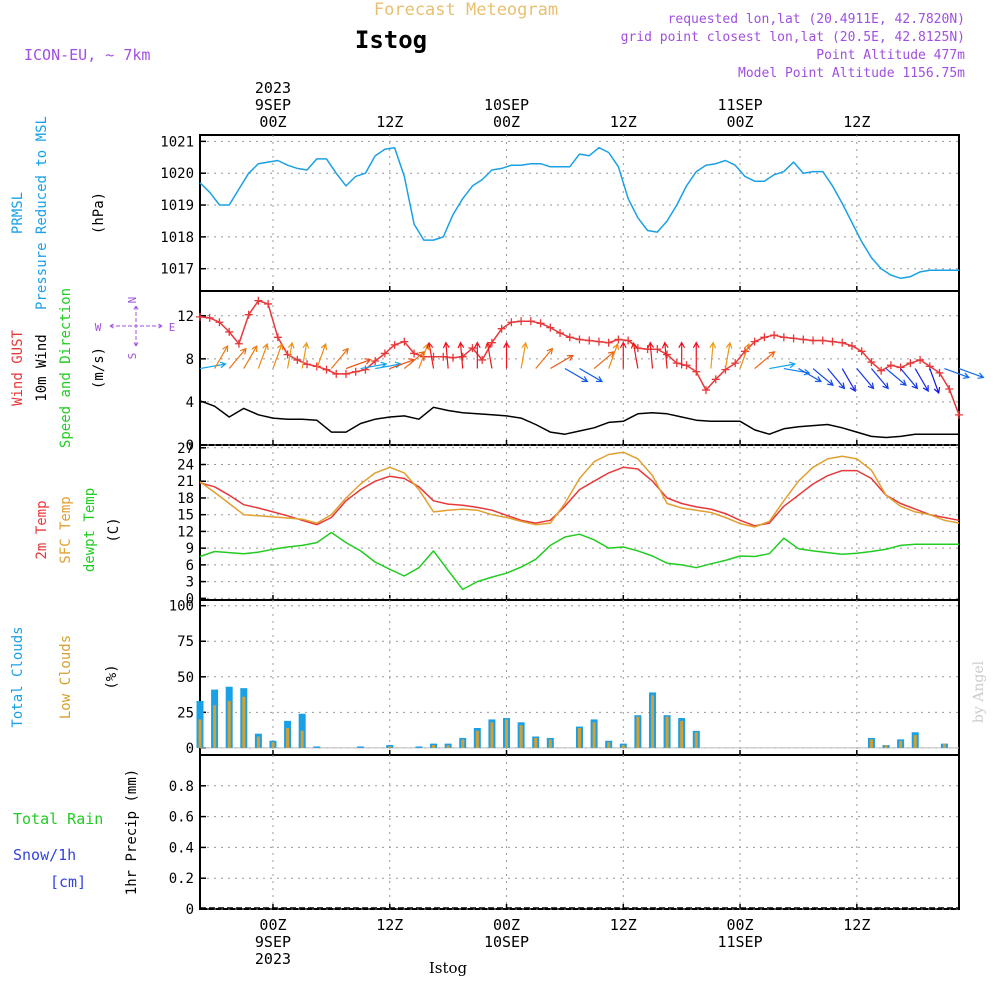 Image resolution: width=1000 pixels, height=1000 pixels. I want to click on y-tick-label: 1019, so click(177, 206).